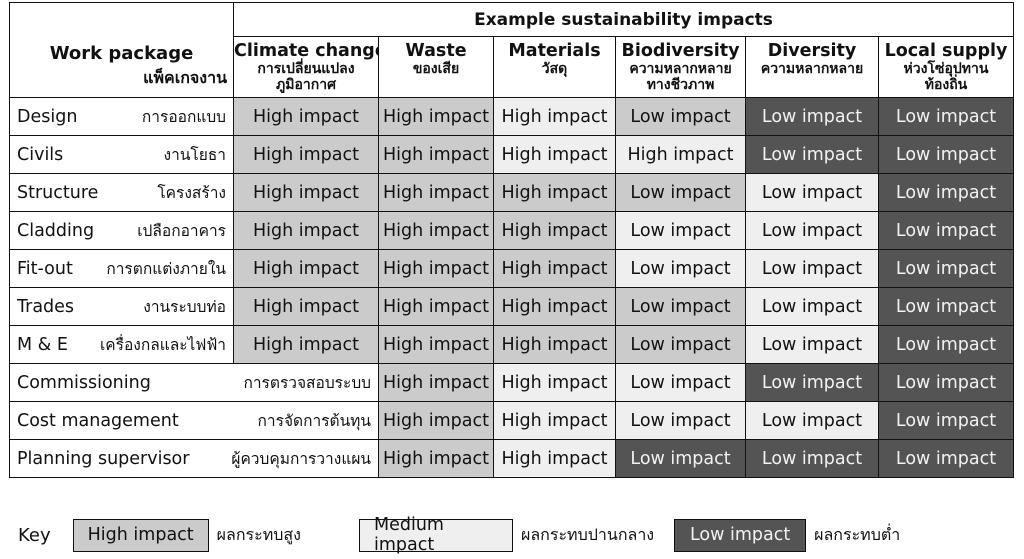 The image size is (1024, 559). I want to click on work-package-title-thai: แพ็คเกจงาน, so click(185, 77).